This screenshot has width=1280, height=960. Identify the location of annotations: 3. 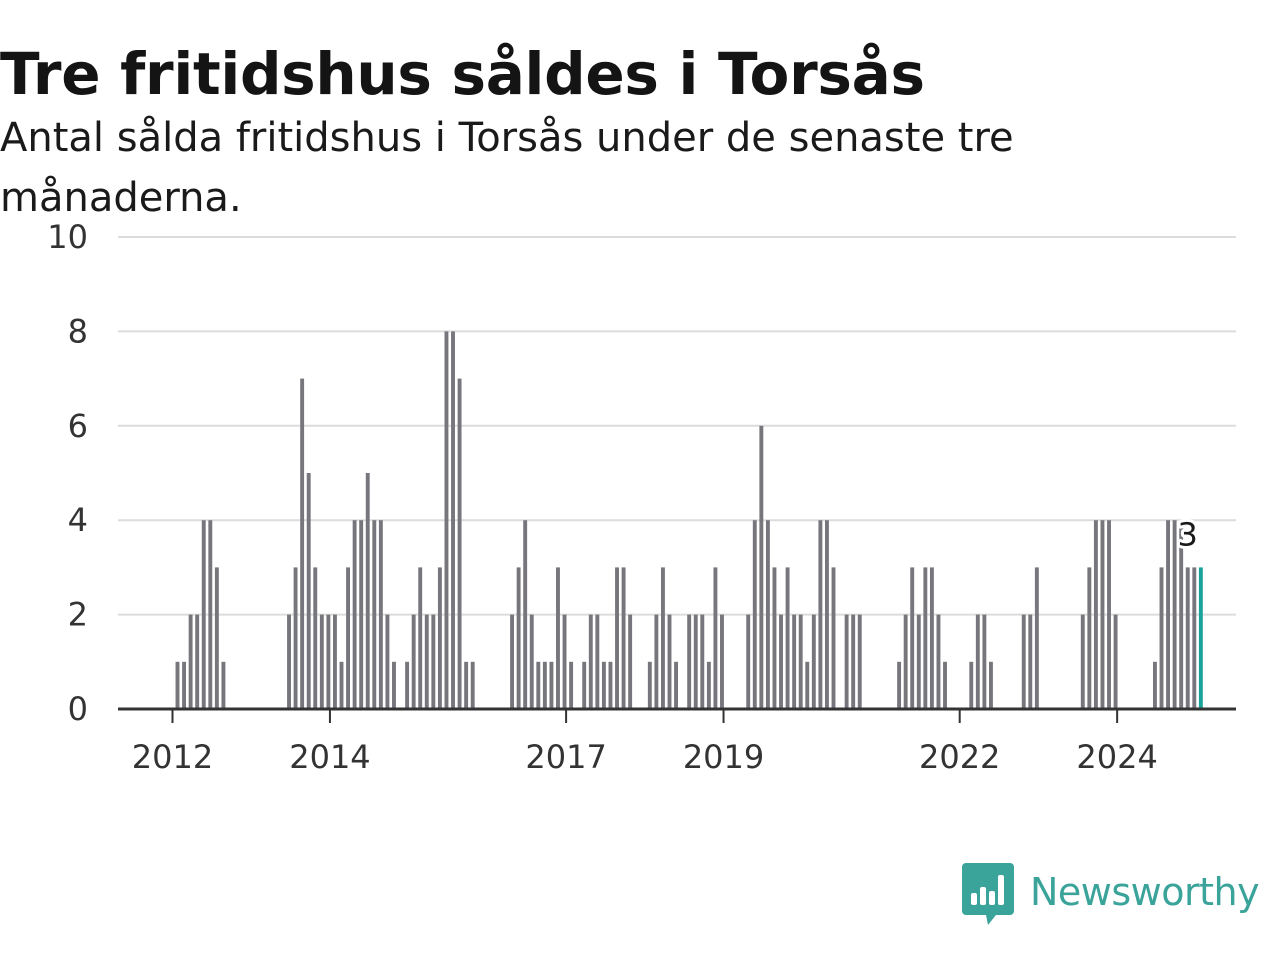
(1188, 534).